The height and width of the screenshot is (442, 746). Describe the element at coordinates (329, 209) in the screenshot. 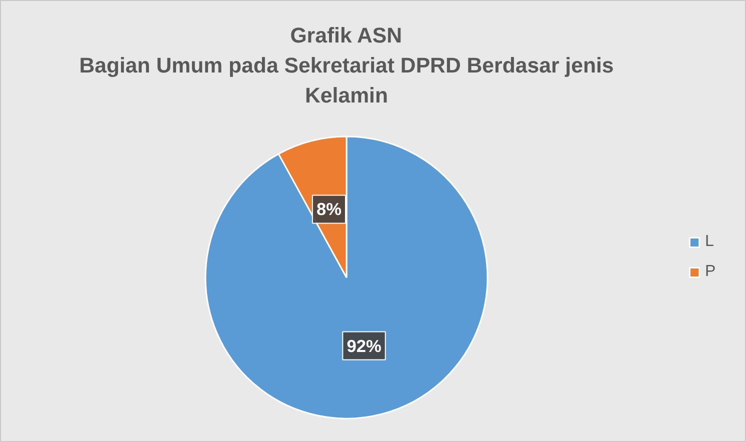

I see `data-label: 8%` at that location.